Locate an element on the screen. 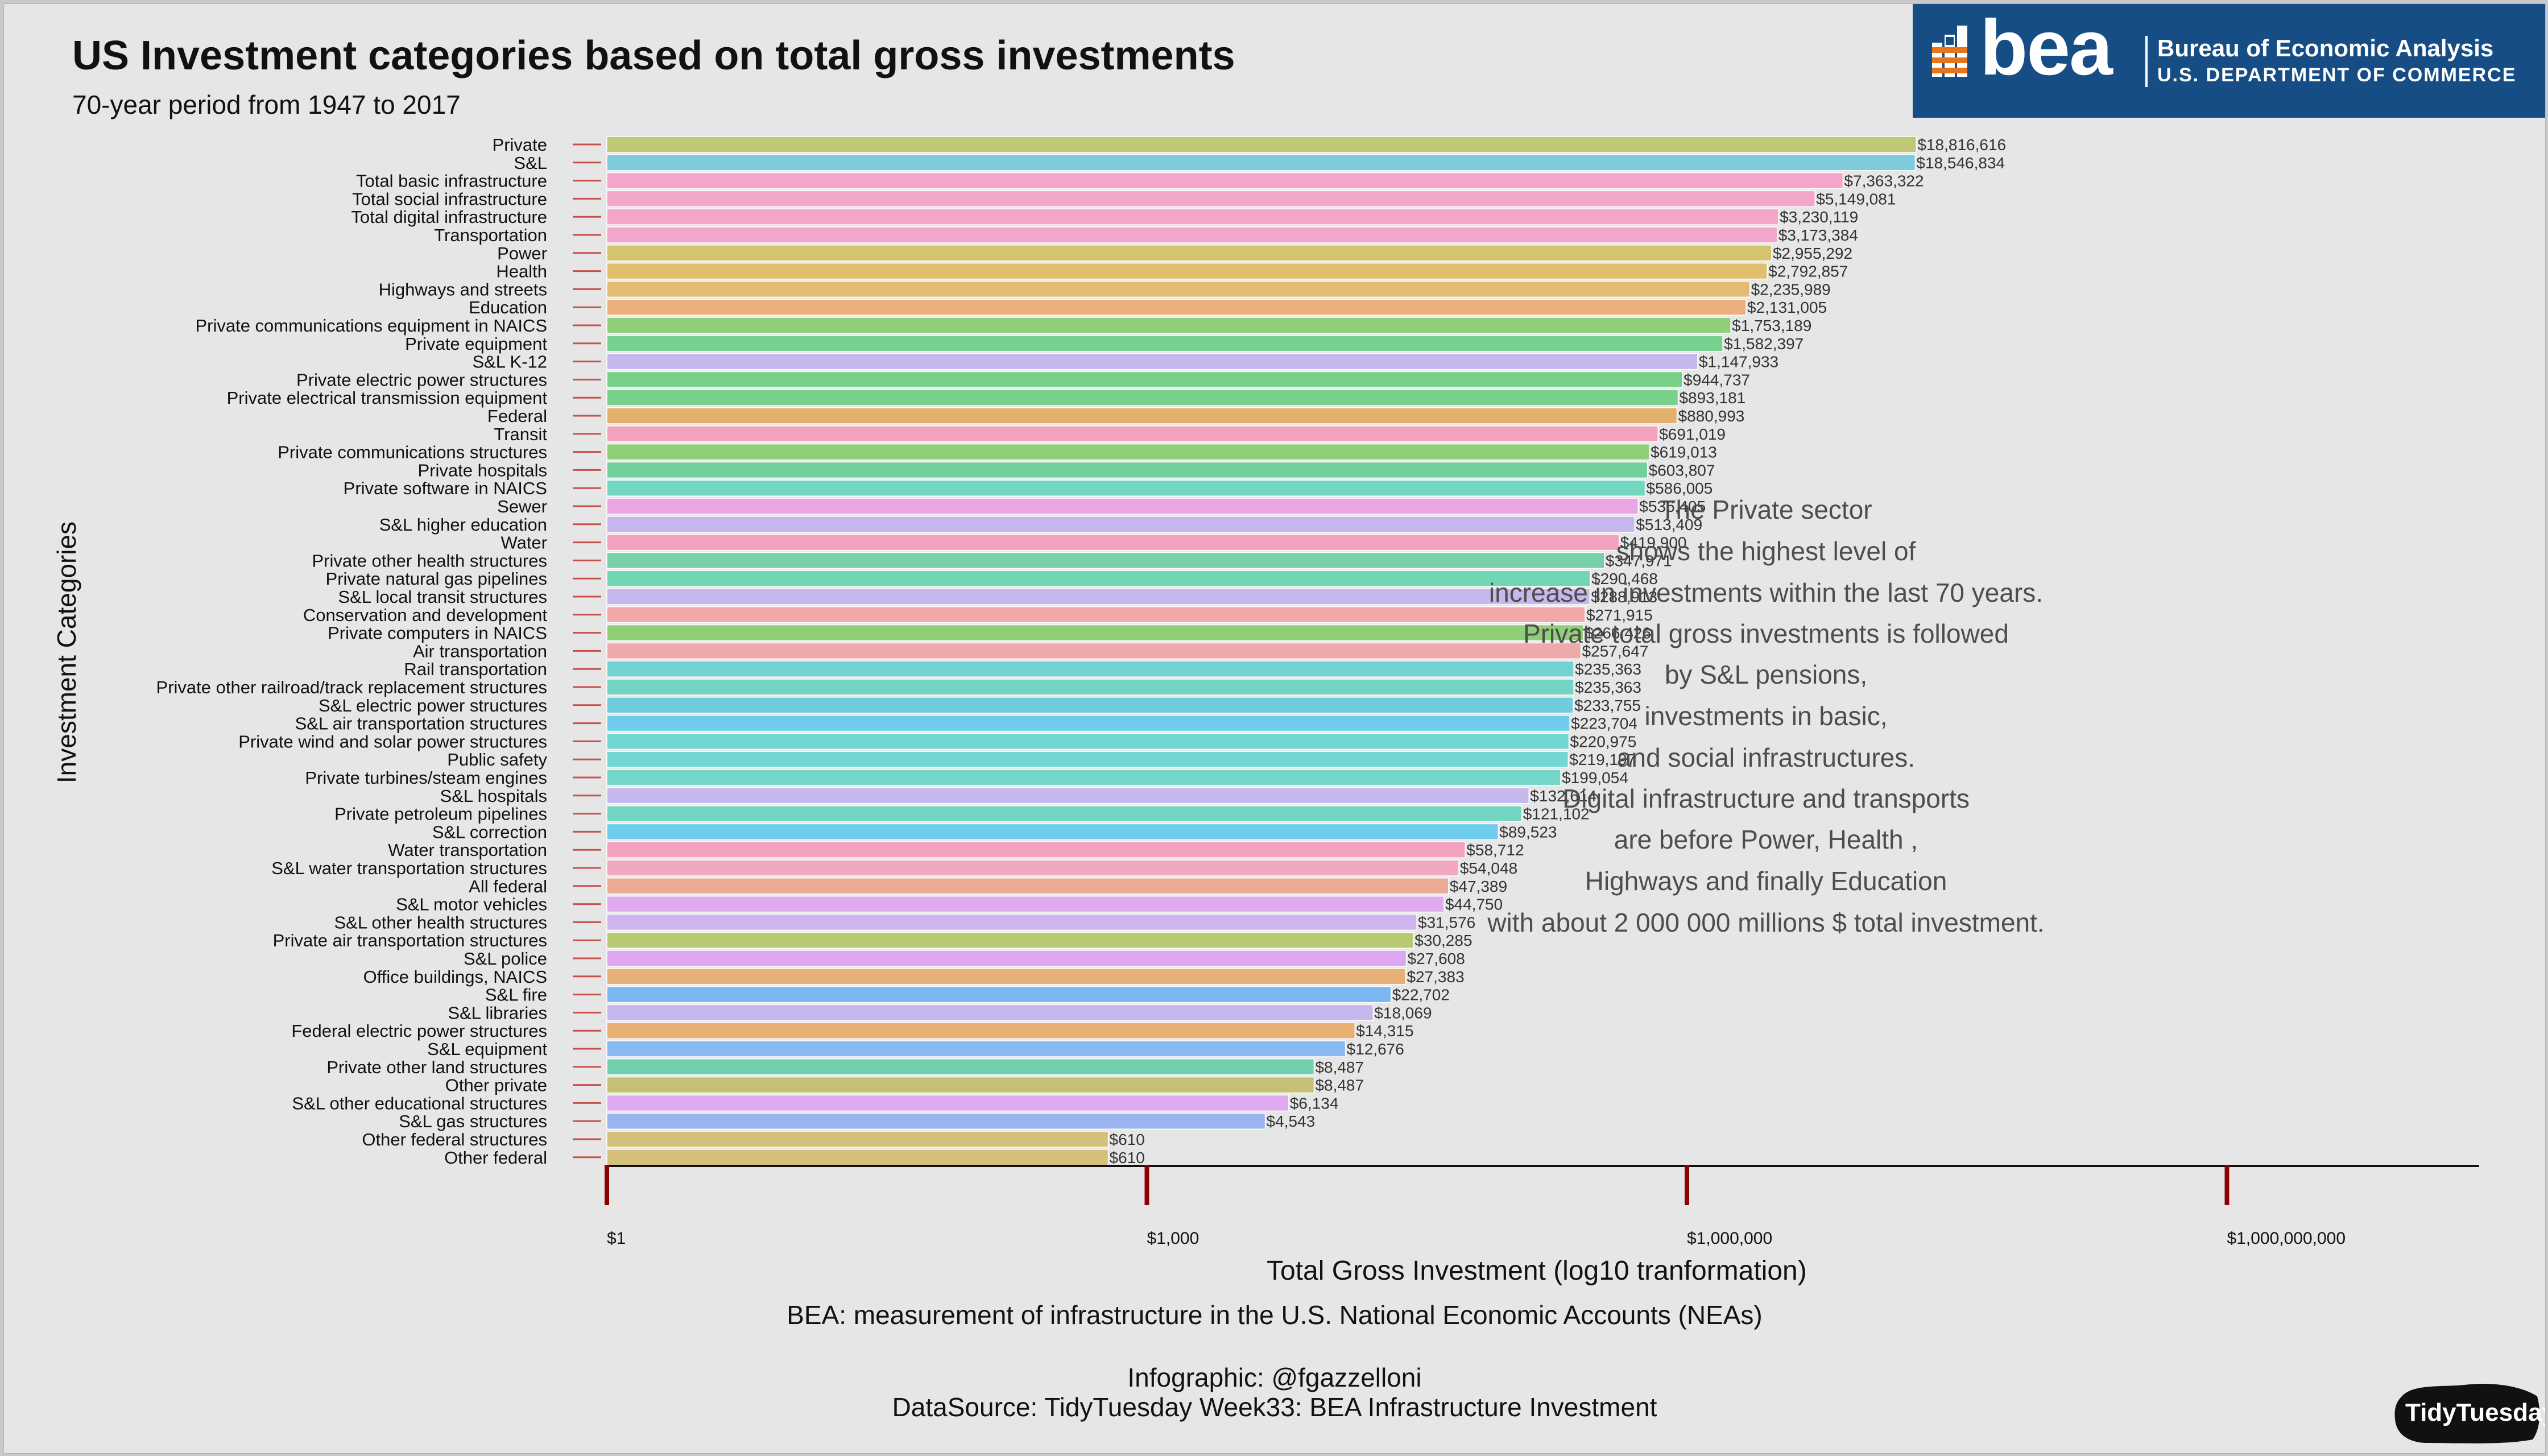  author-credit: Infographic: @fgazzelloni is located at coordinates (1274, 1377).